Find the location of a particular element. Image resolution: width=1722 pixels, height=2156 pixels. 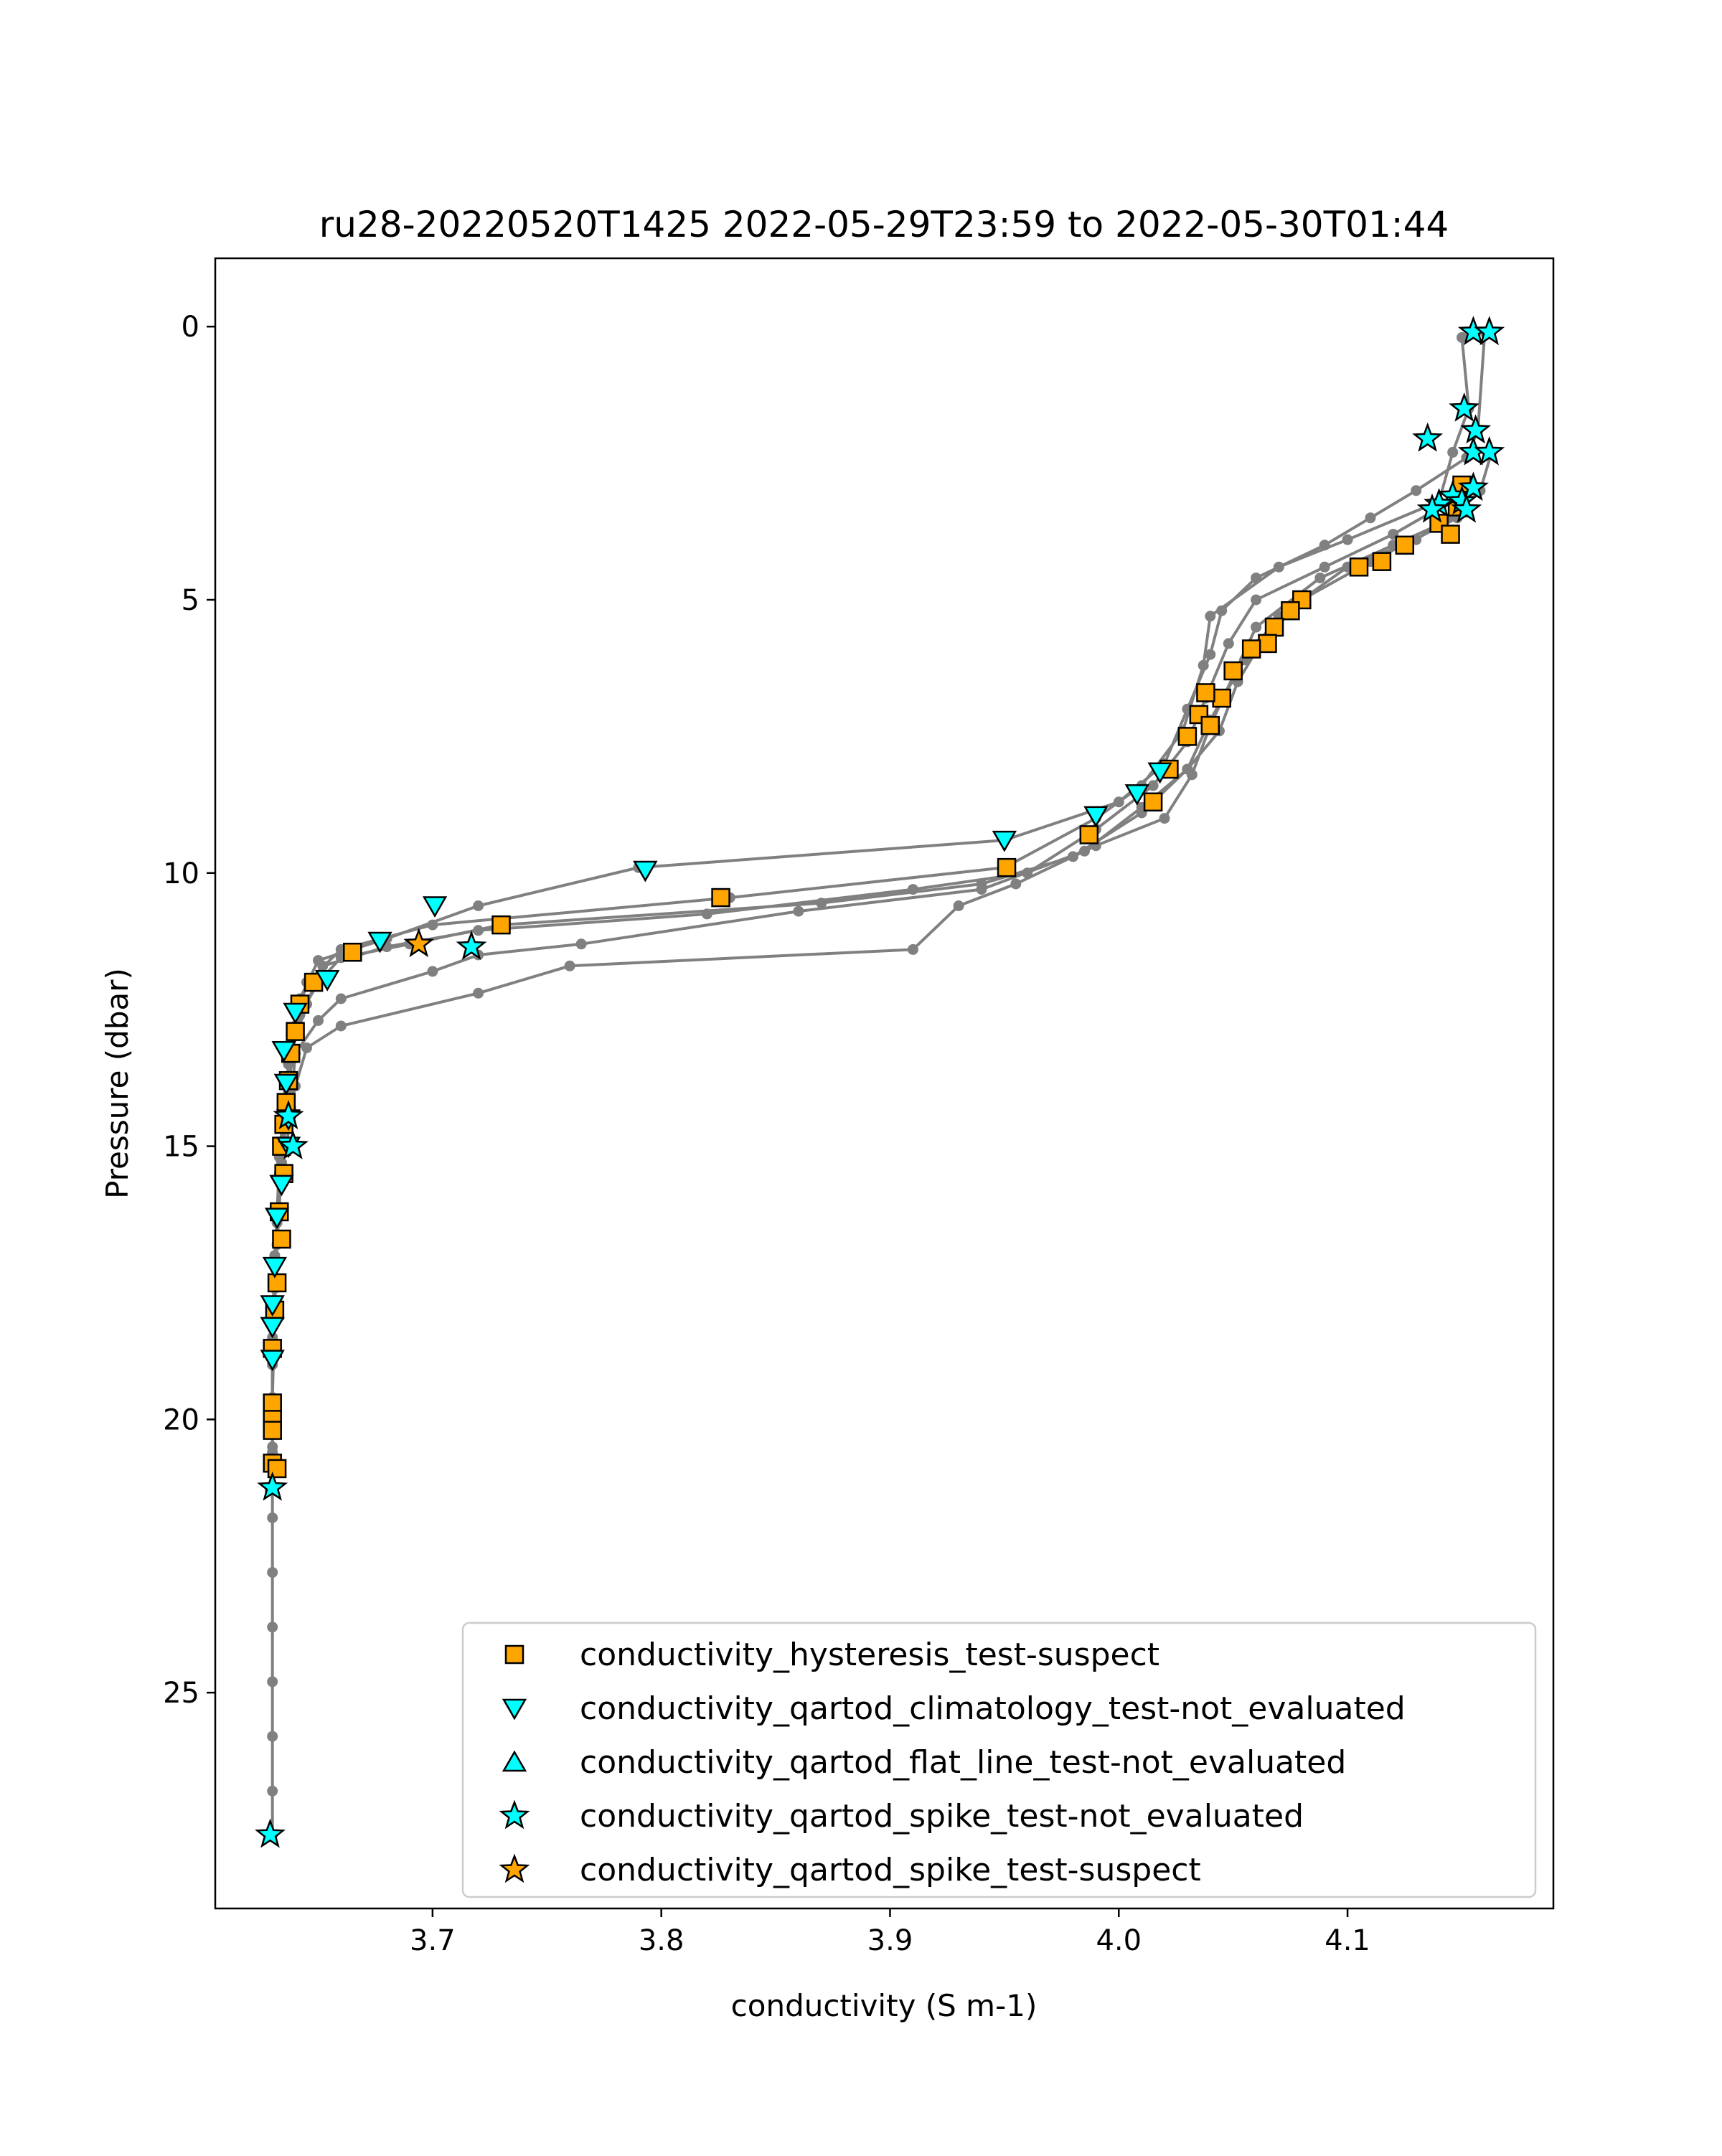

legend-marker-triangle-down is located at coordinates (514, 1709).